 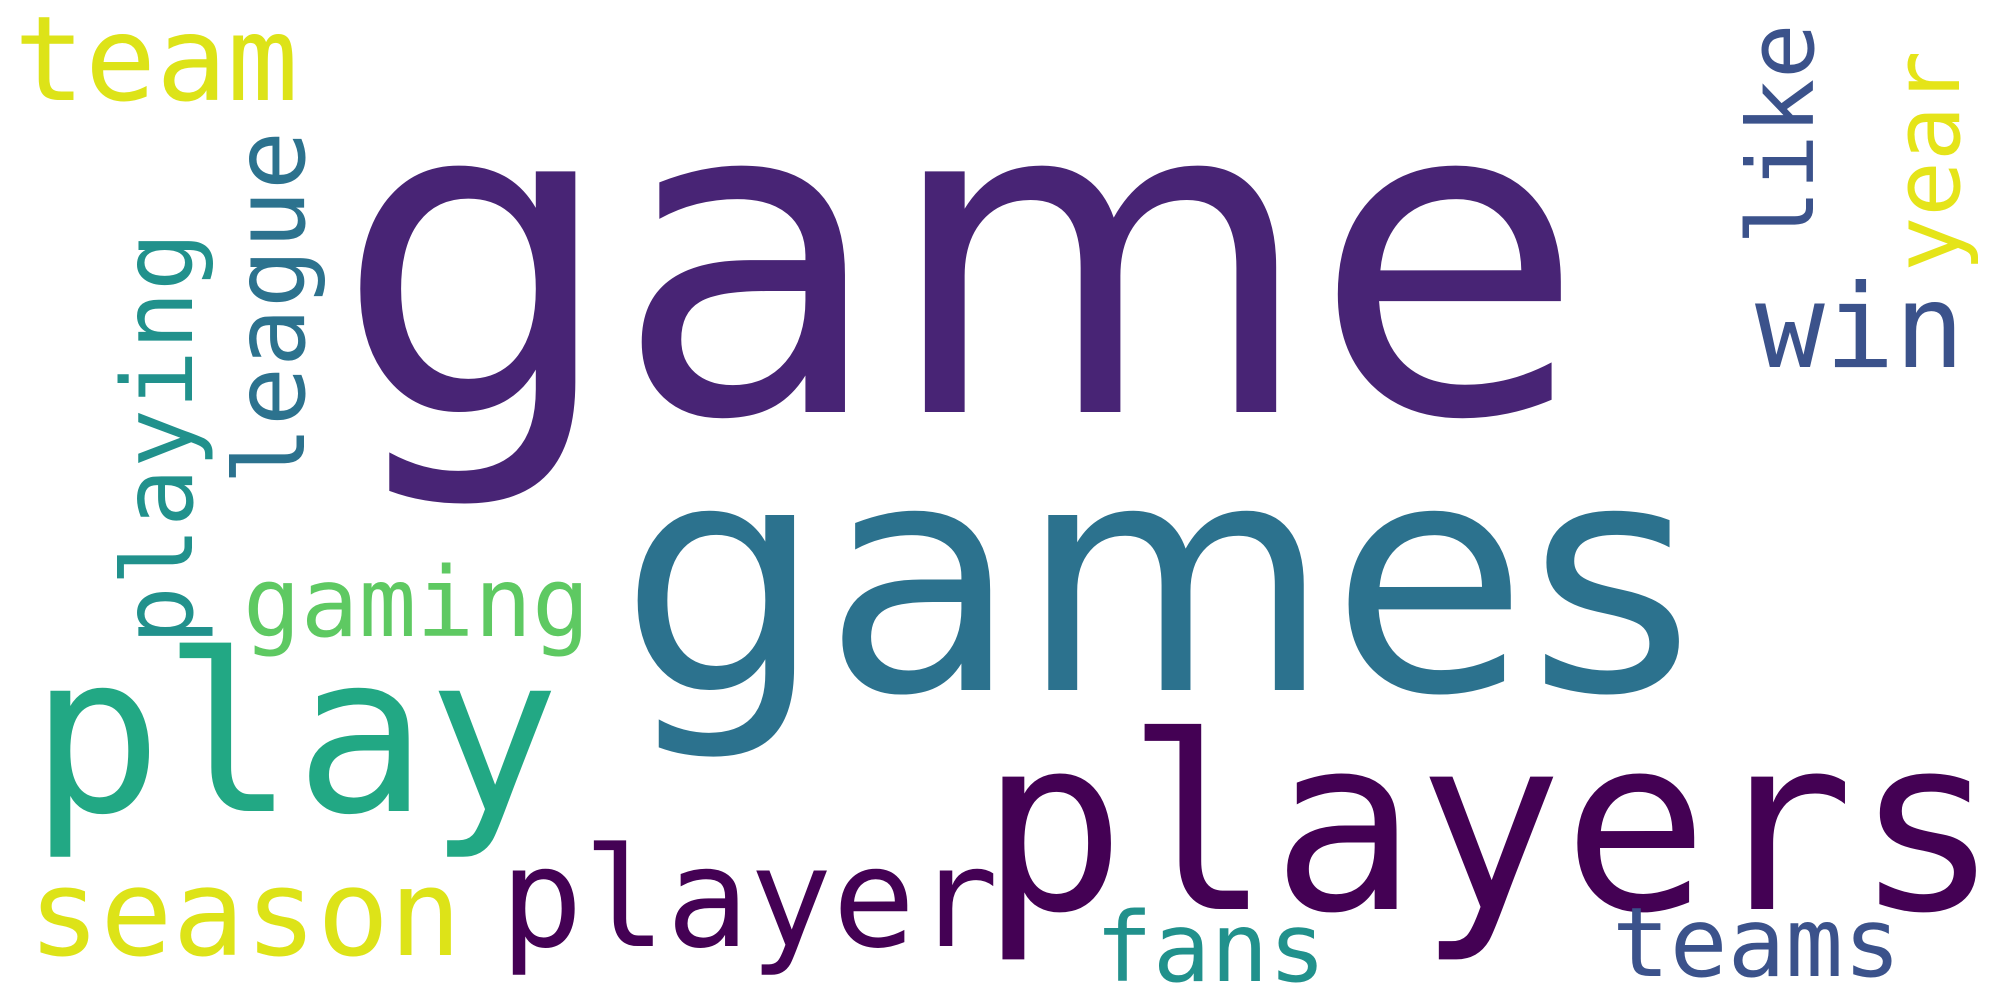 I want to click on word-season: season, so click(x=245, y=914).